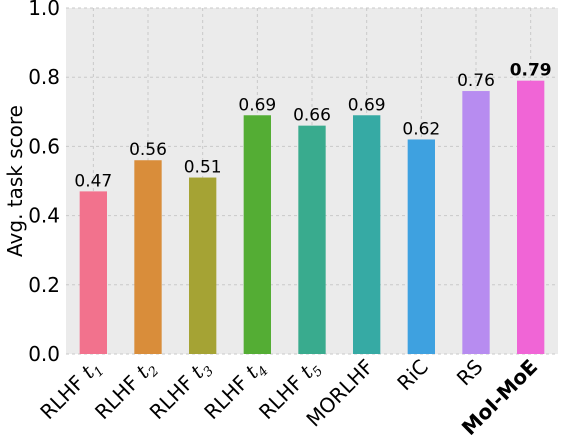  Describe the element at coordinates (476, 81) in the screenshot. I see `bar-value-label: 0.76` at that location.